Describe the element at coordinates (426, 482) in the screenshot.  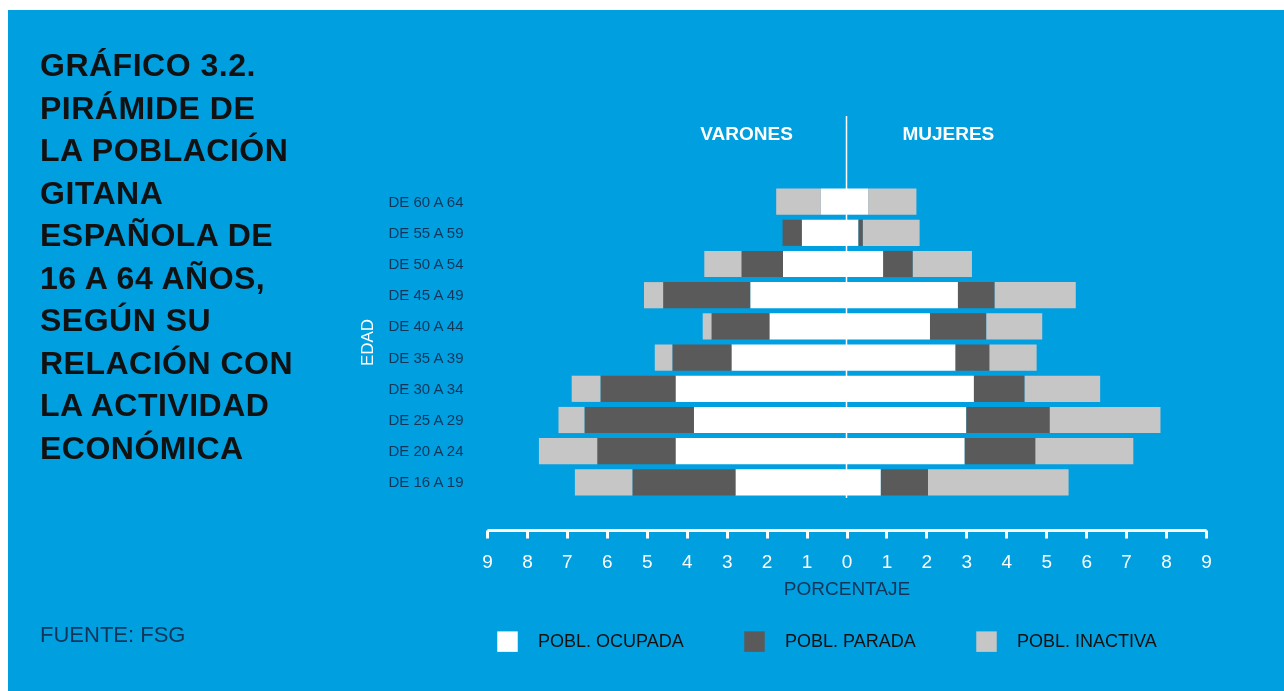
I see `y-tick-label: DE 16 A 19` at that location.